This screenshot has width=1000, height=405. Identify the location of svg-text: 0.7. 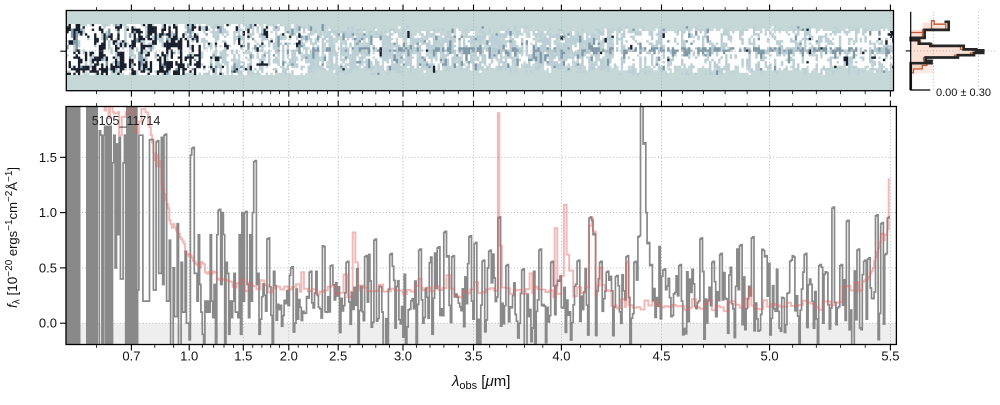
(131, 356).